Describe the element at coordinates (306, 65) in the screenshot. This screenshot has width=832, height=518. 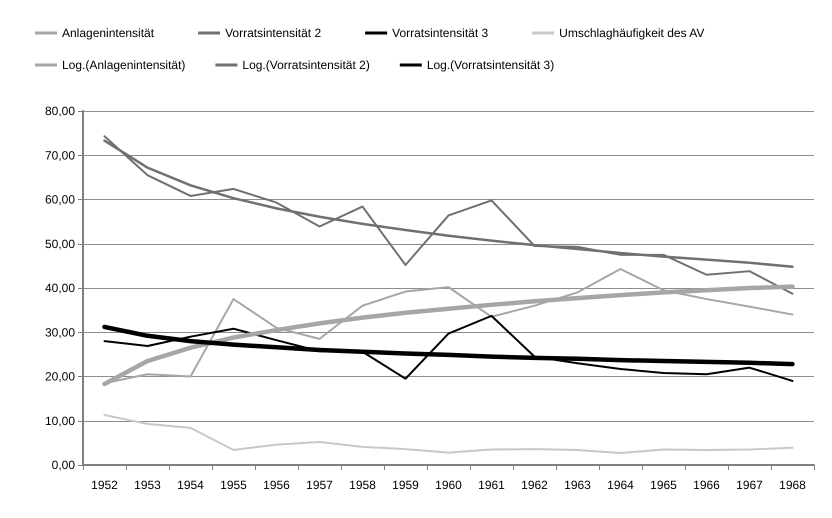
I see `legend-label: Log.(Vorratsintensität 2)` at that location.